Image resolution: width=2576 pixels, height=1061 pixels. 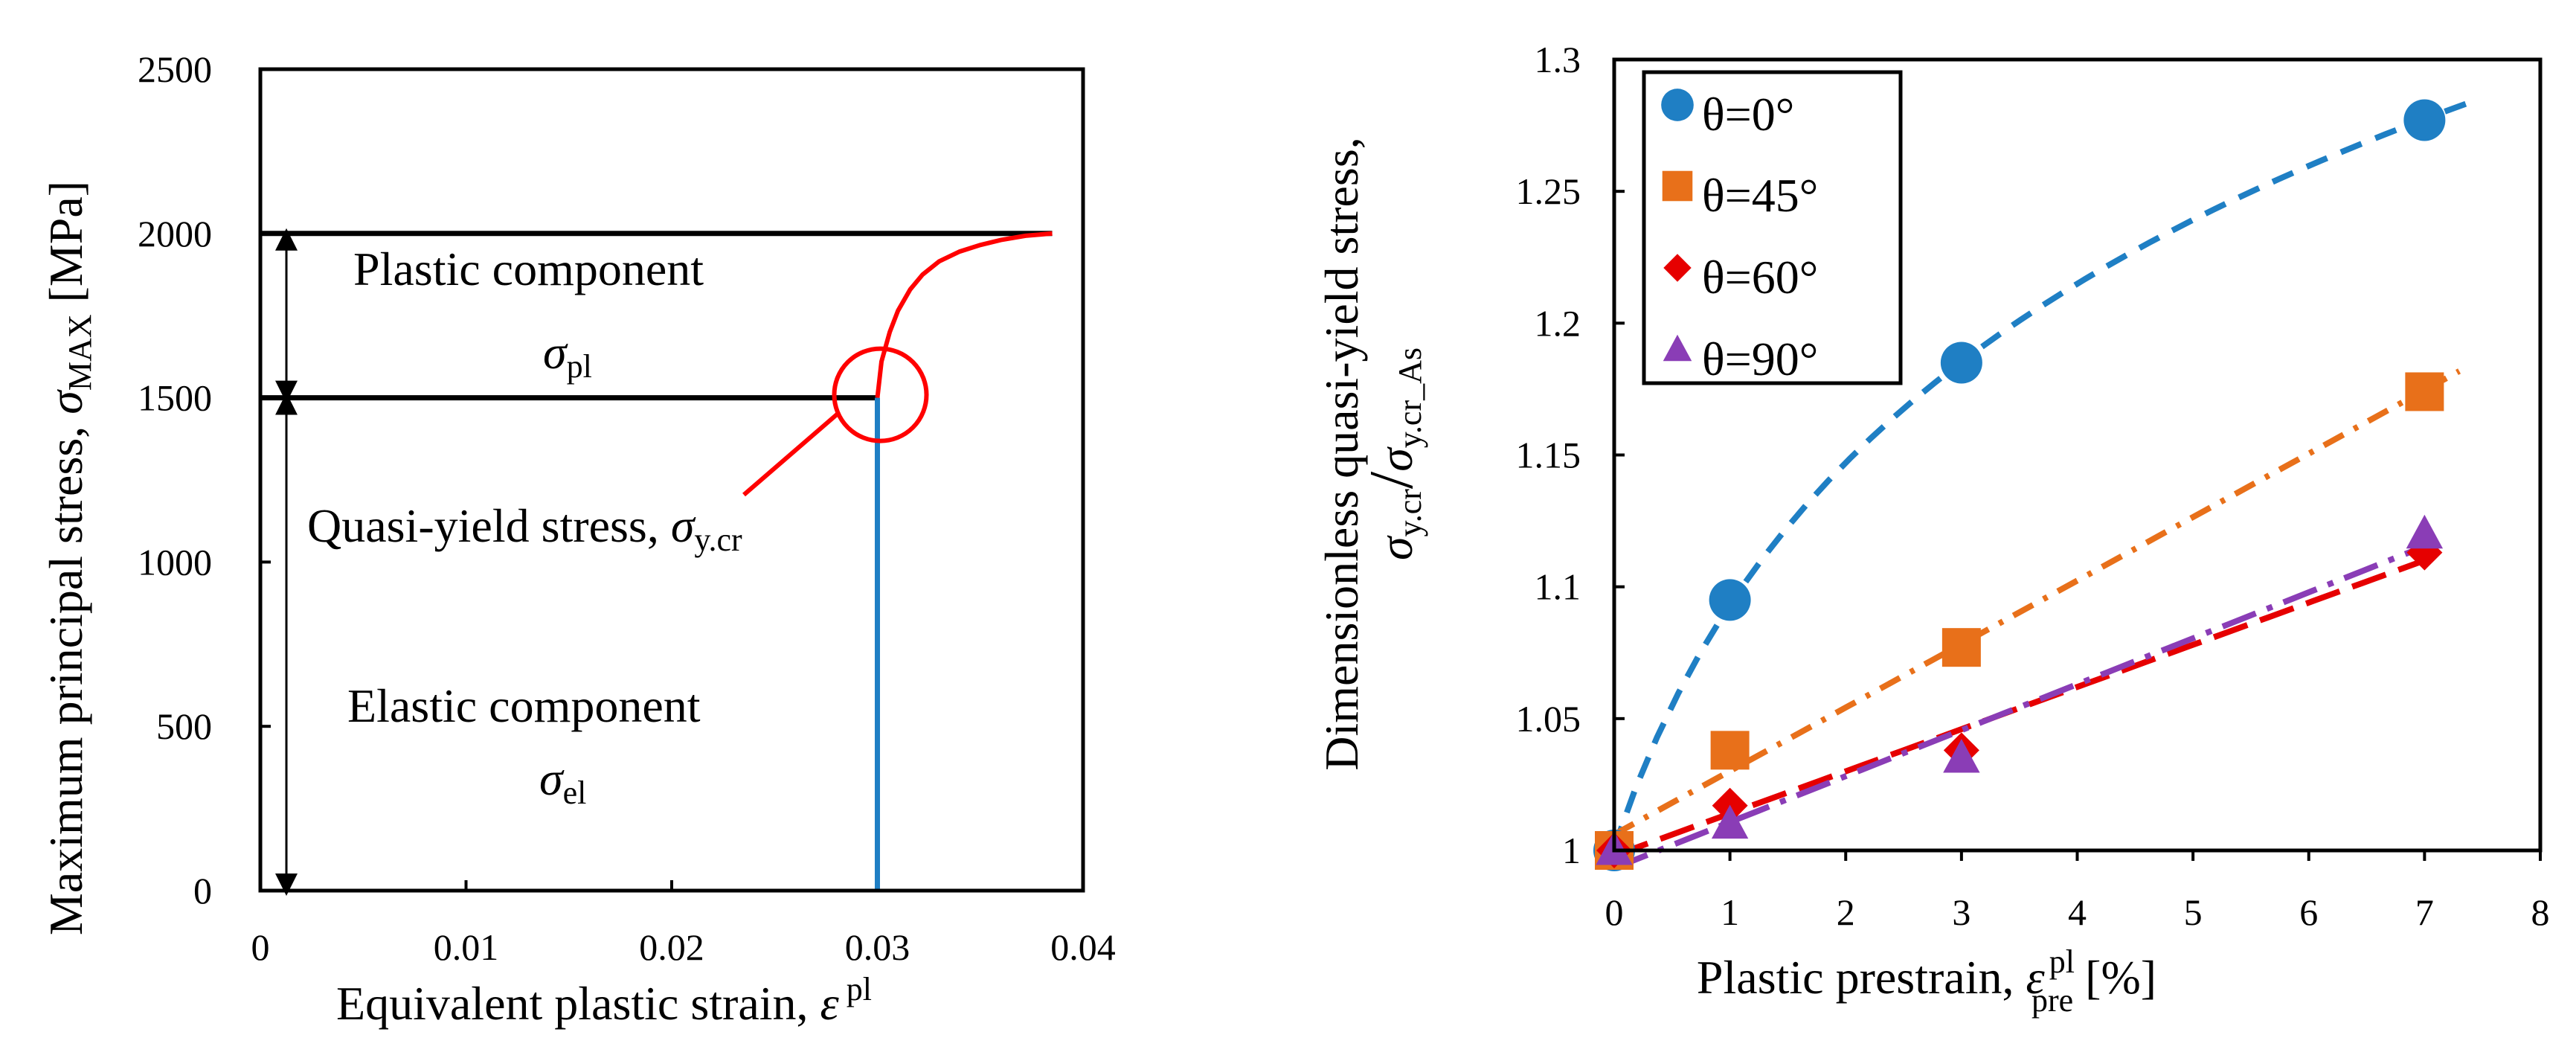 I want to click on right-y-tick-label: 1.05, so click(x=1548, y=719).